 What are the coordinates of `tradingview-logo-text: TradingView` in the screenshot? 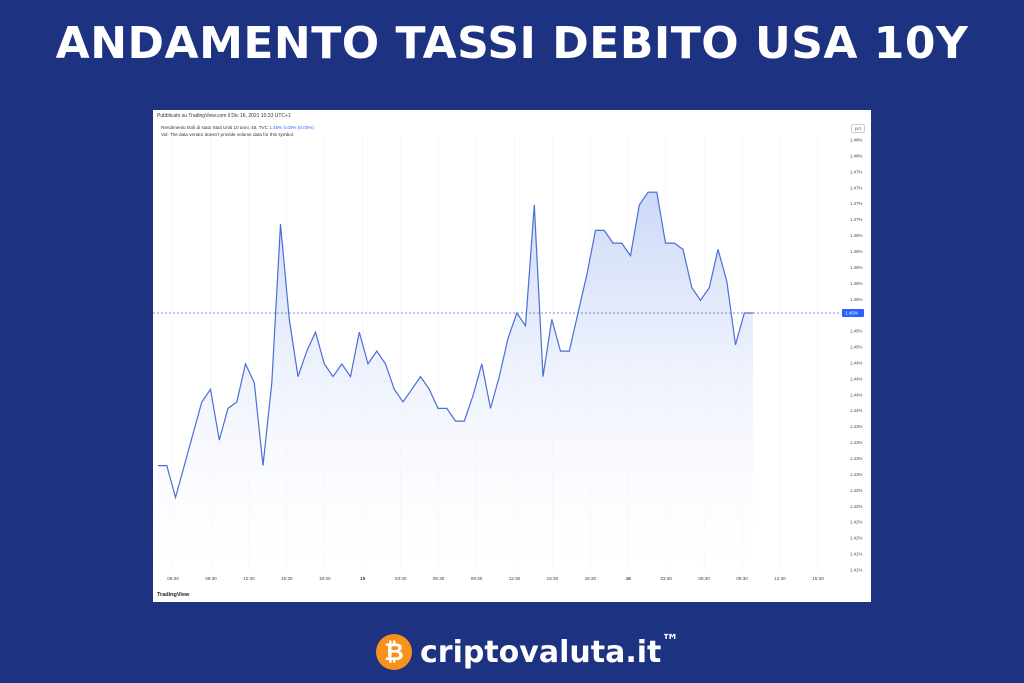 It's located at (173, 595).